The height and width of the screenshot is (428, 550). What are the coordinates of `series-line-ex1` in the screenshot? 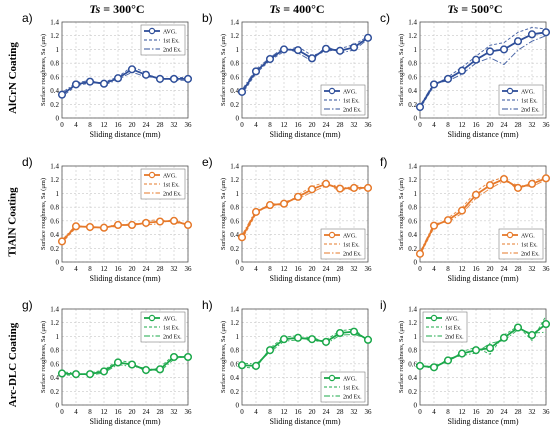 It's located at (124, 82).